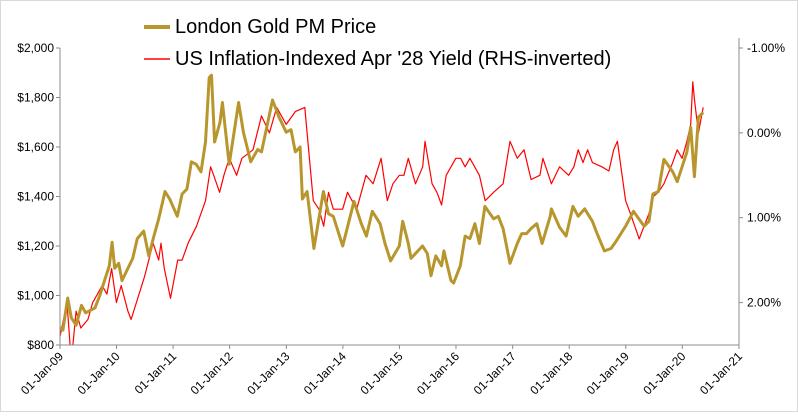  Describe the element at coordinates (35, 98) in the screenshot. I see `left-y-tick-label: $1,800` at that location.